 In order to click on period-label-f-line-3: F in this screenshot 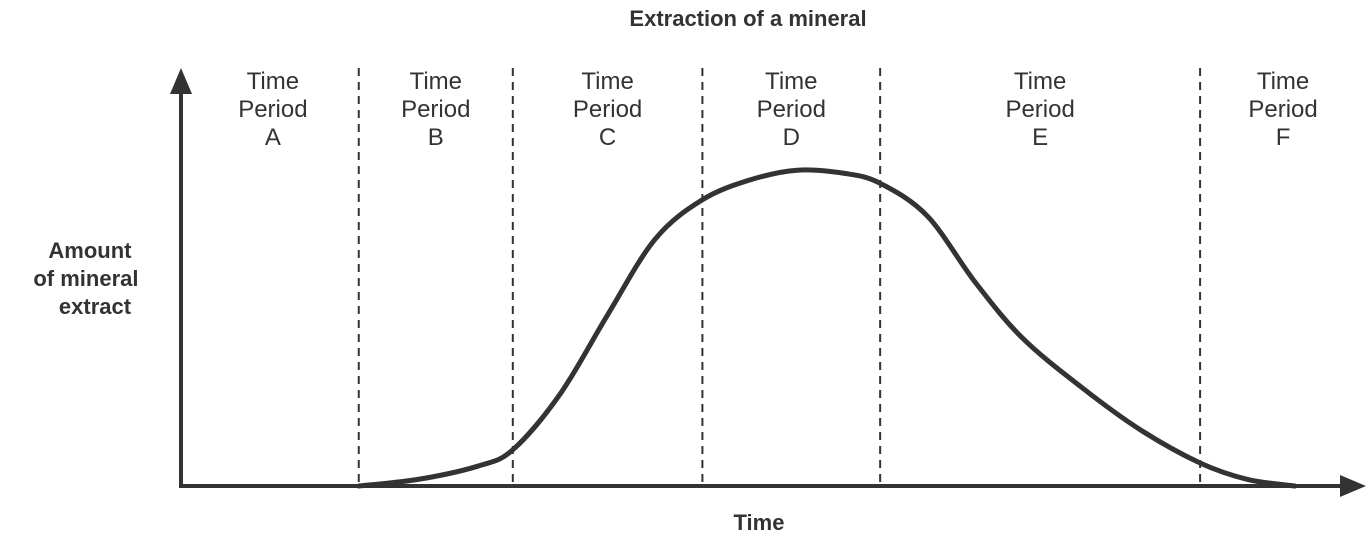, I will do `click(1283, 137)`.